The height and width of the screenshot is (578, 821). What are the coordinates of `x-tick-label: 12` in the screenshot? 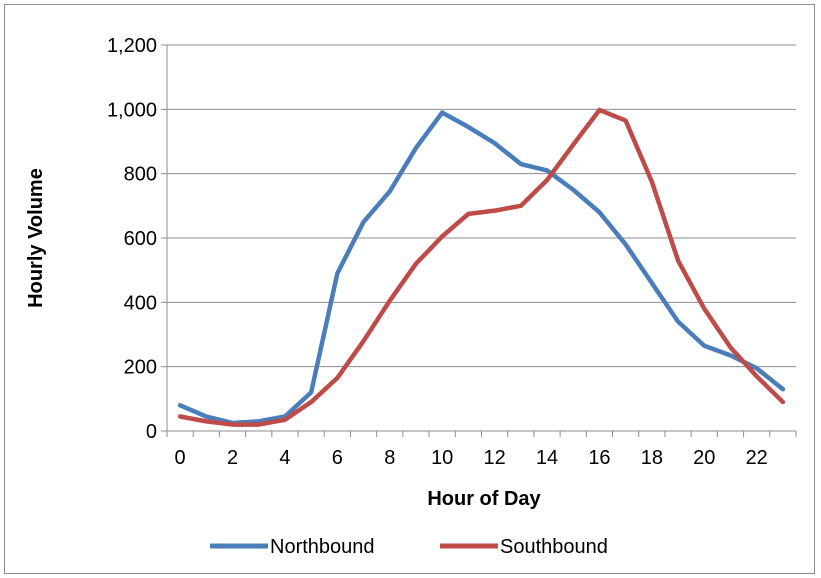 It's located at (494, 458).